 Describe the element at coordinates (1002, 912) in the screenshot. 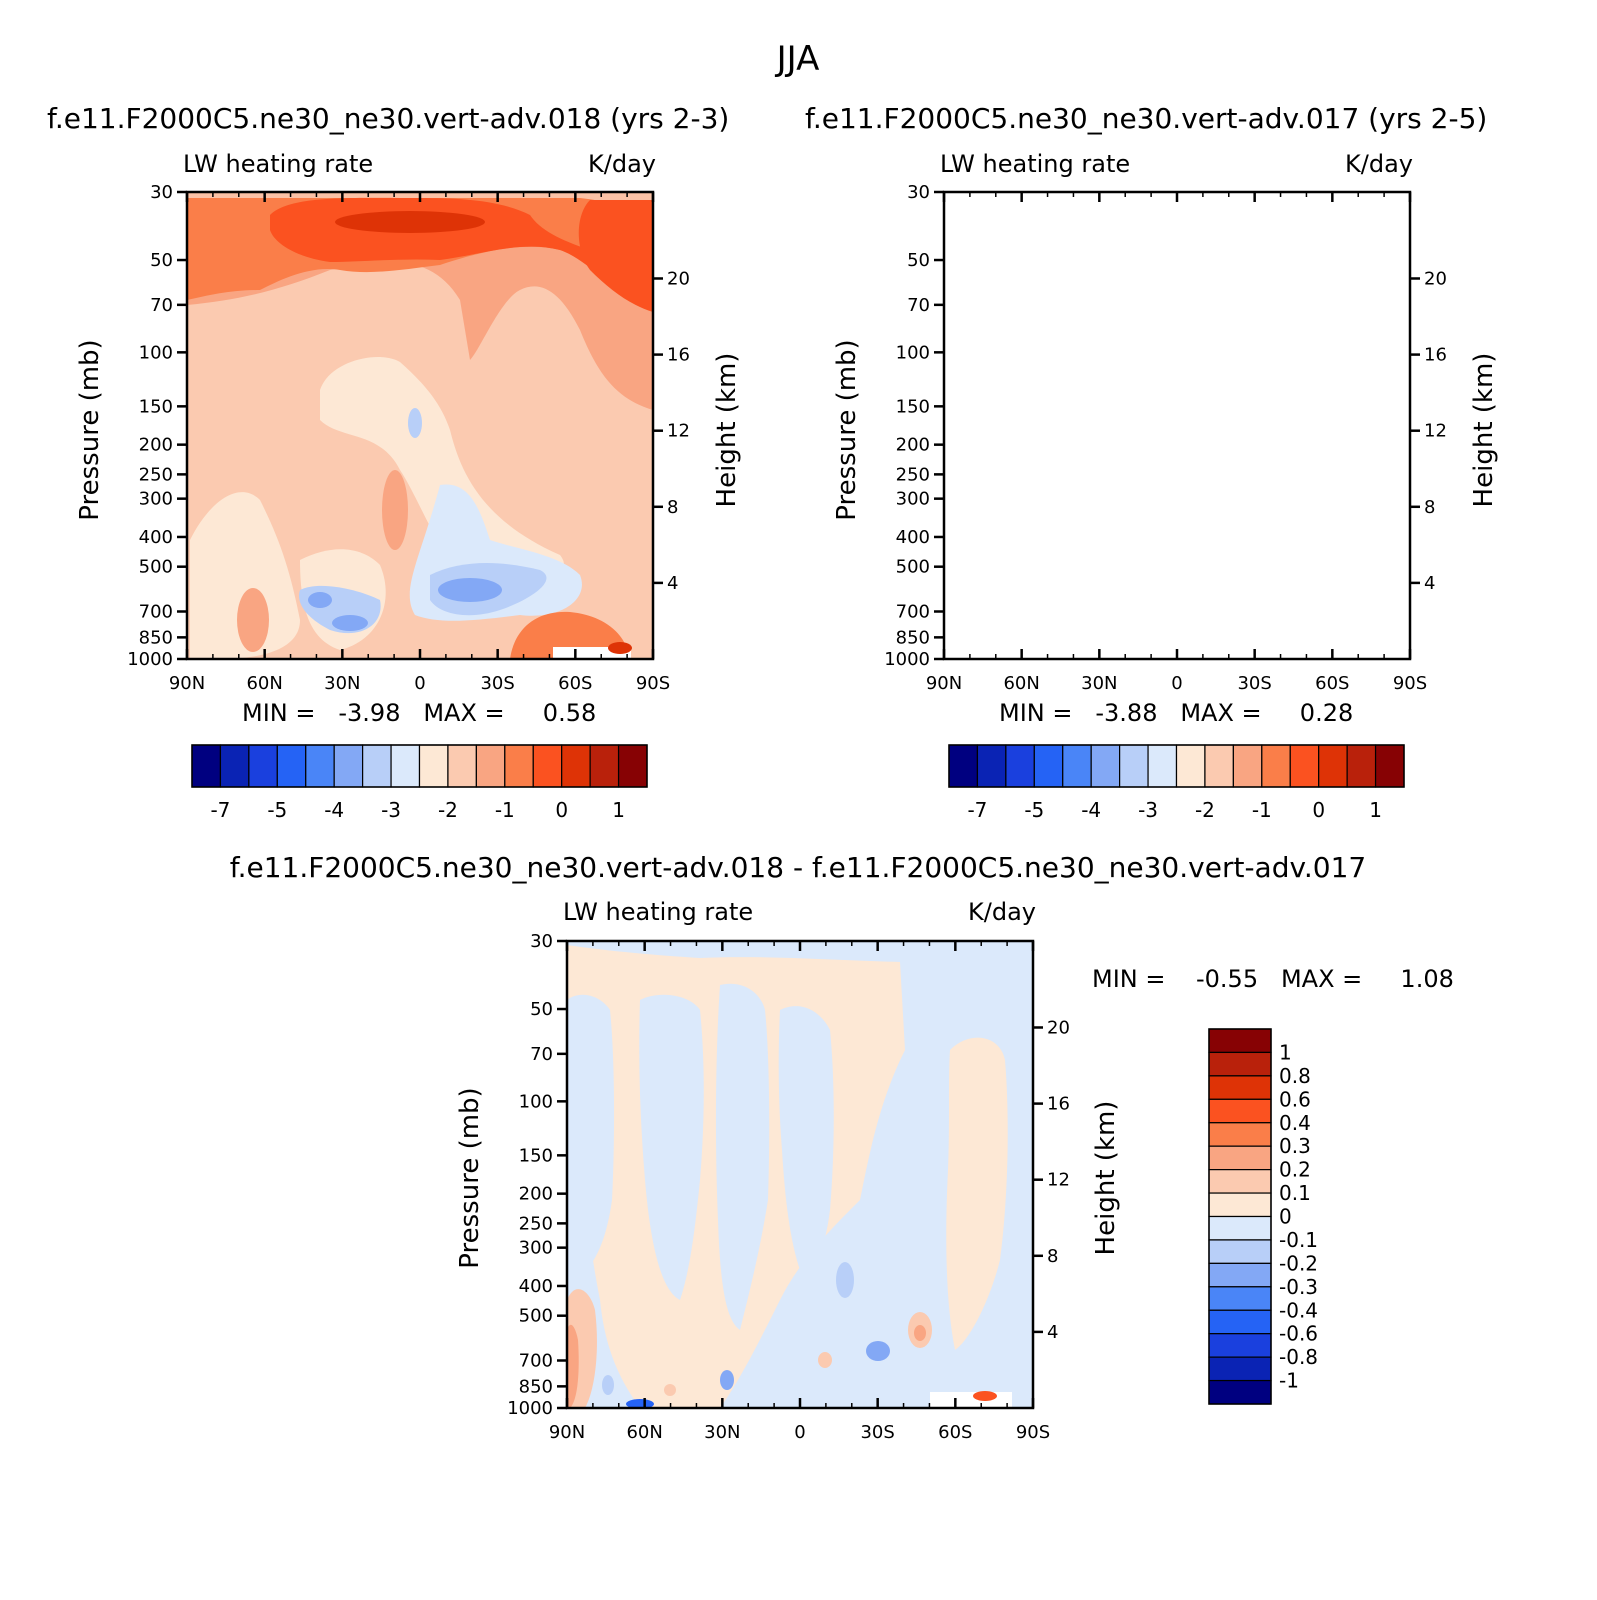

I see `panel-3-right-label: K/day` at that location.